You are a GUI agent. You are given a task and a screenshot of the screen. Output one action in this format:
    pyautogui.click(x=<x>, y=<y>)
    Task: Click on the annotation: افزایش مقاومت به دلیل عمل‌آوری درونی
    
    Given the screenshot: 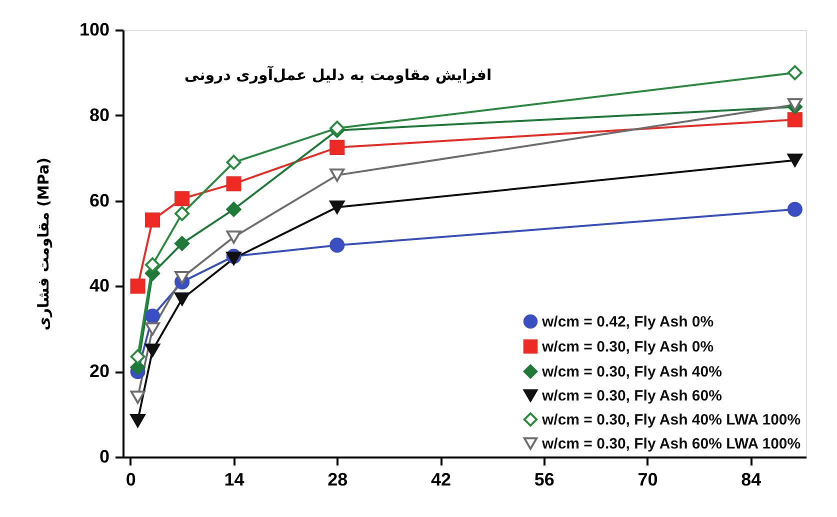 What is the action you would take?
    pyautogui.click(x=338, y=74)
    